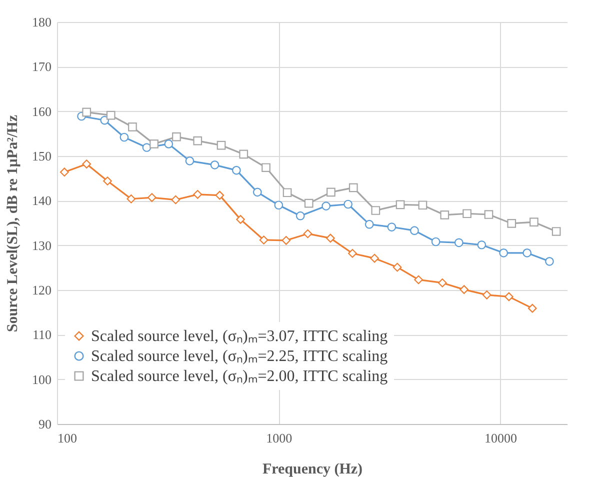 The height and width of the screenshot is (477, 600). What do you see at coordinates (45, 424) in the screenshot?
I see `y-tick-label: 90` at bounding box center [45, 424].